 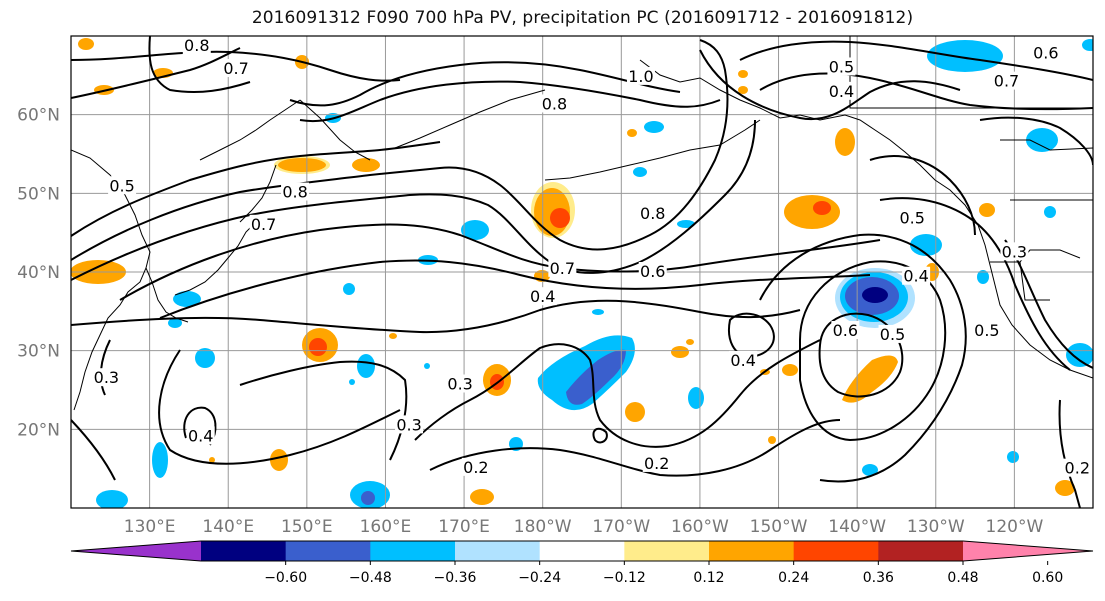 I want to click on lat-label: 60°N, so click(x=38, y=116).